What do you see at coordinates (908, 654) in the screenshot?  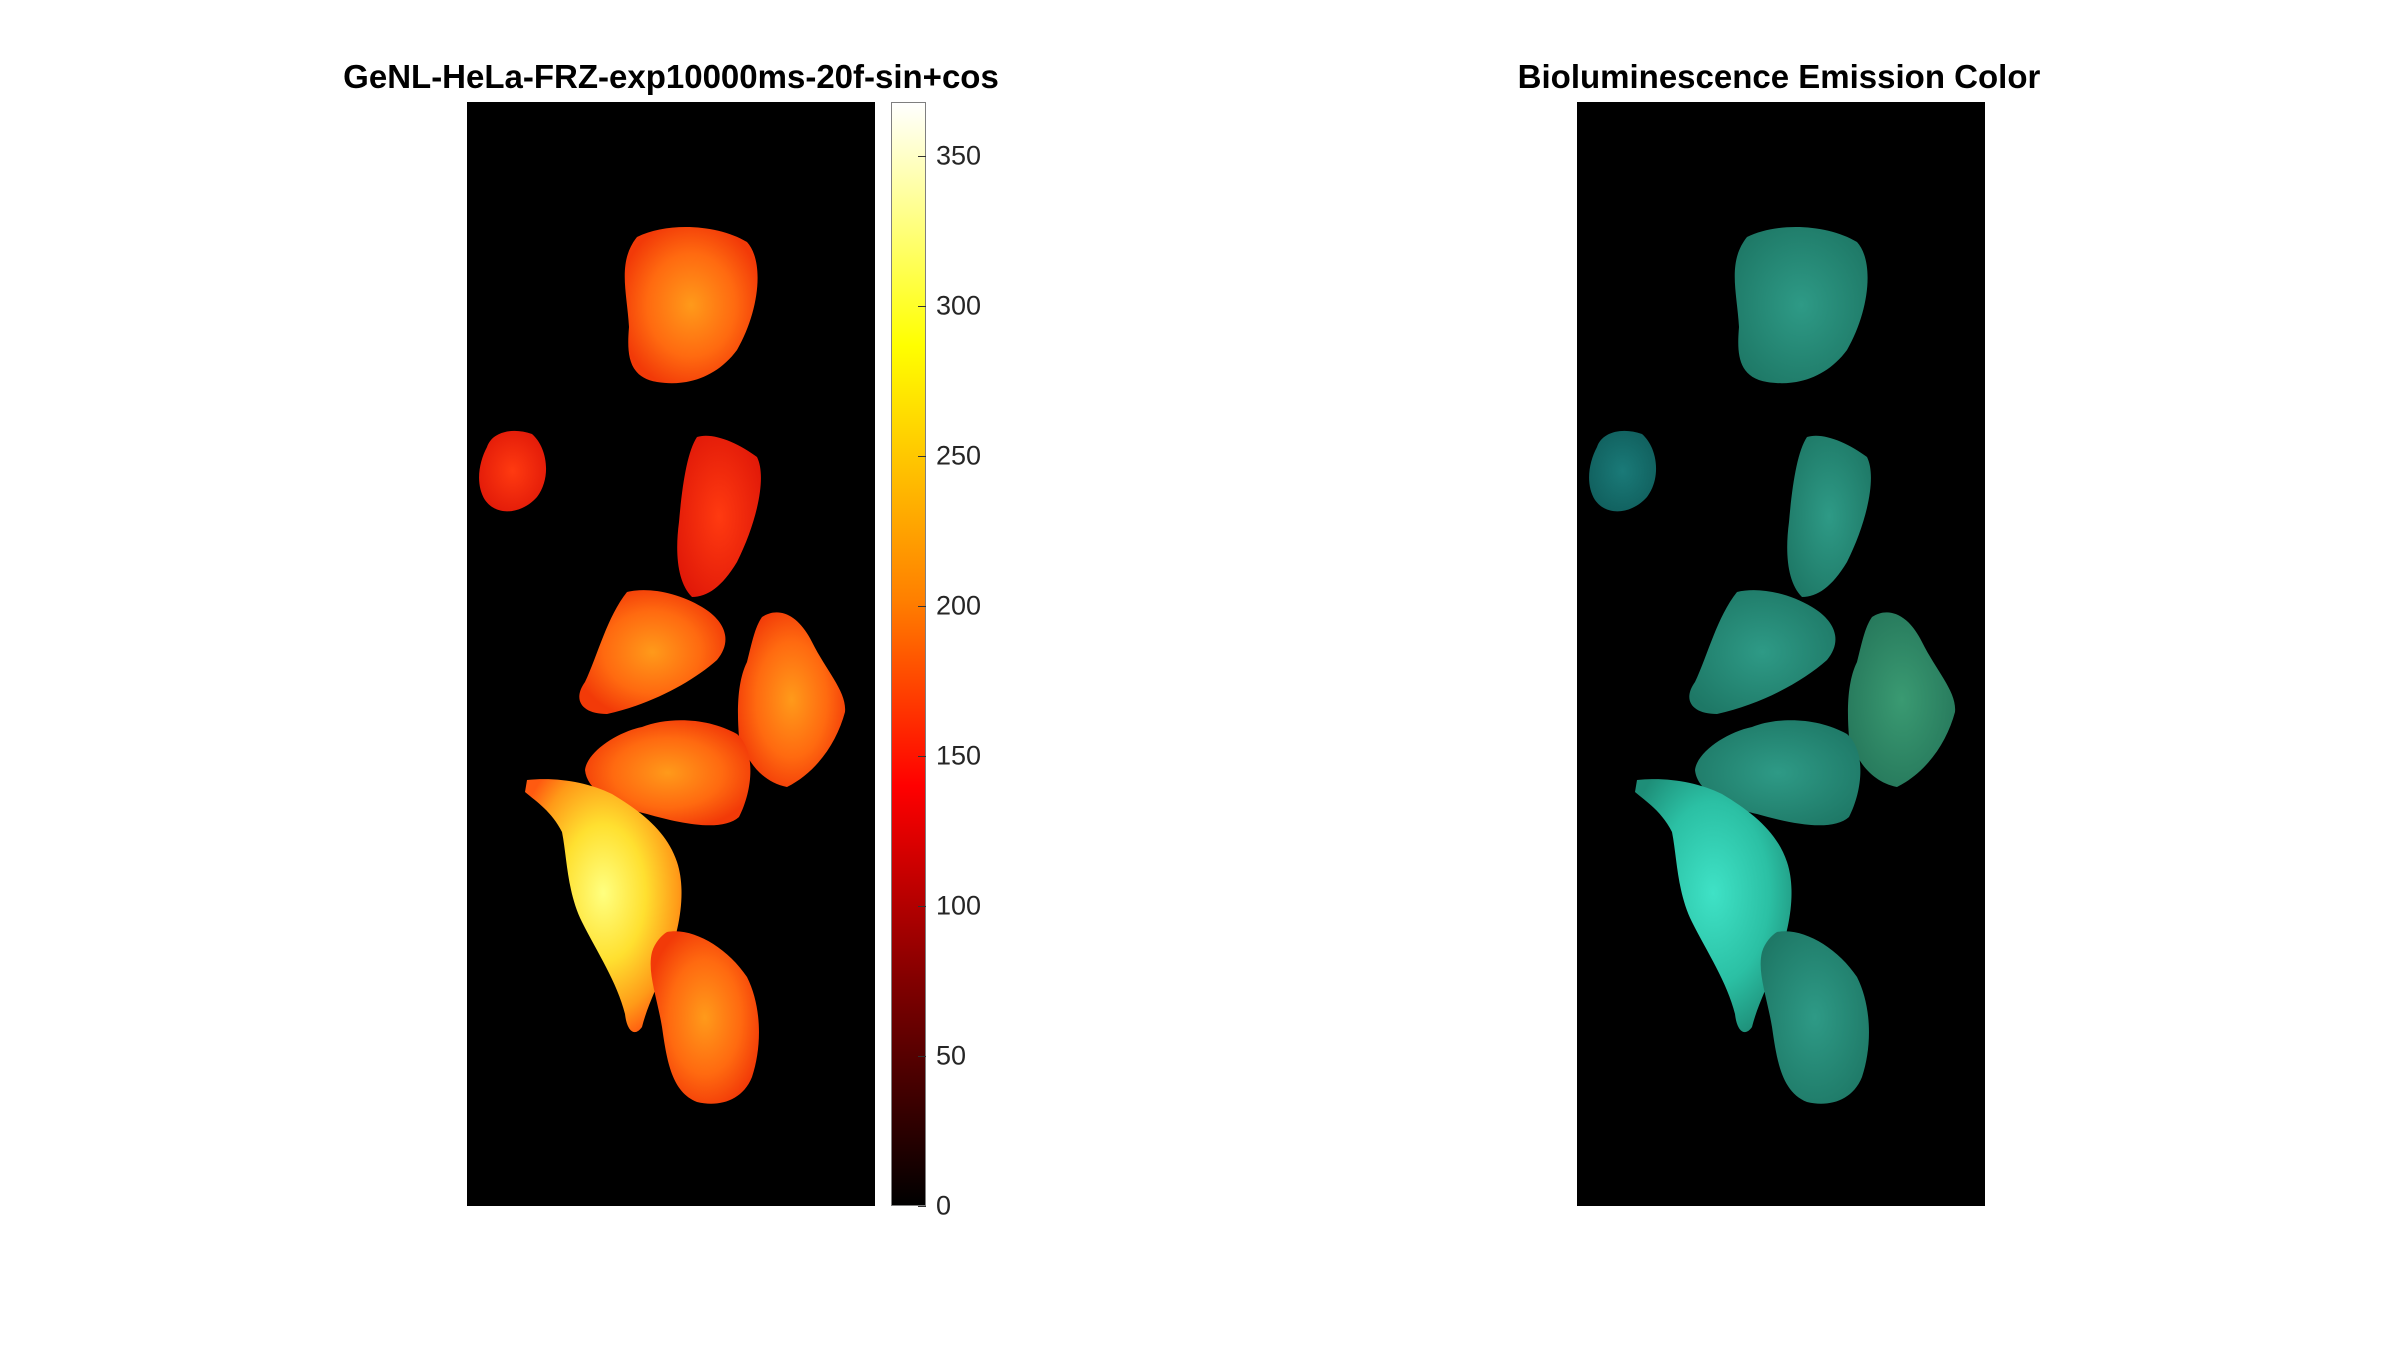 I see `colorbar` at bounding box center [908, 654].